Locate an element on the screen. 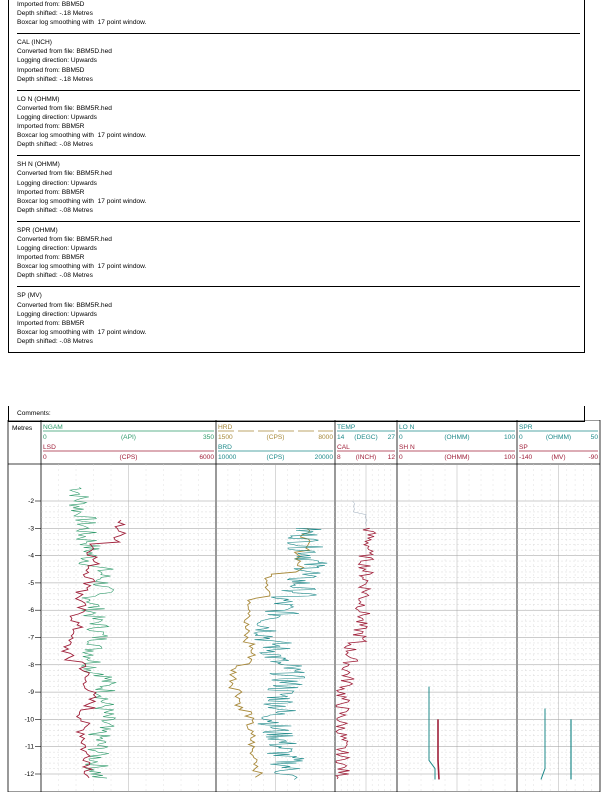  curve-max: 27 is located at coordinates (392, 437).